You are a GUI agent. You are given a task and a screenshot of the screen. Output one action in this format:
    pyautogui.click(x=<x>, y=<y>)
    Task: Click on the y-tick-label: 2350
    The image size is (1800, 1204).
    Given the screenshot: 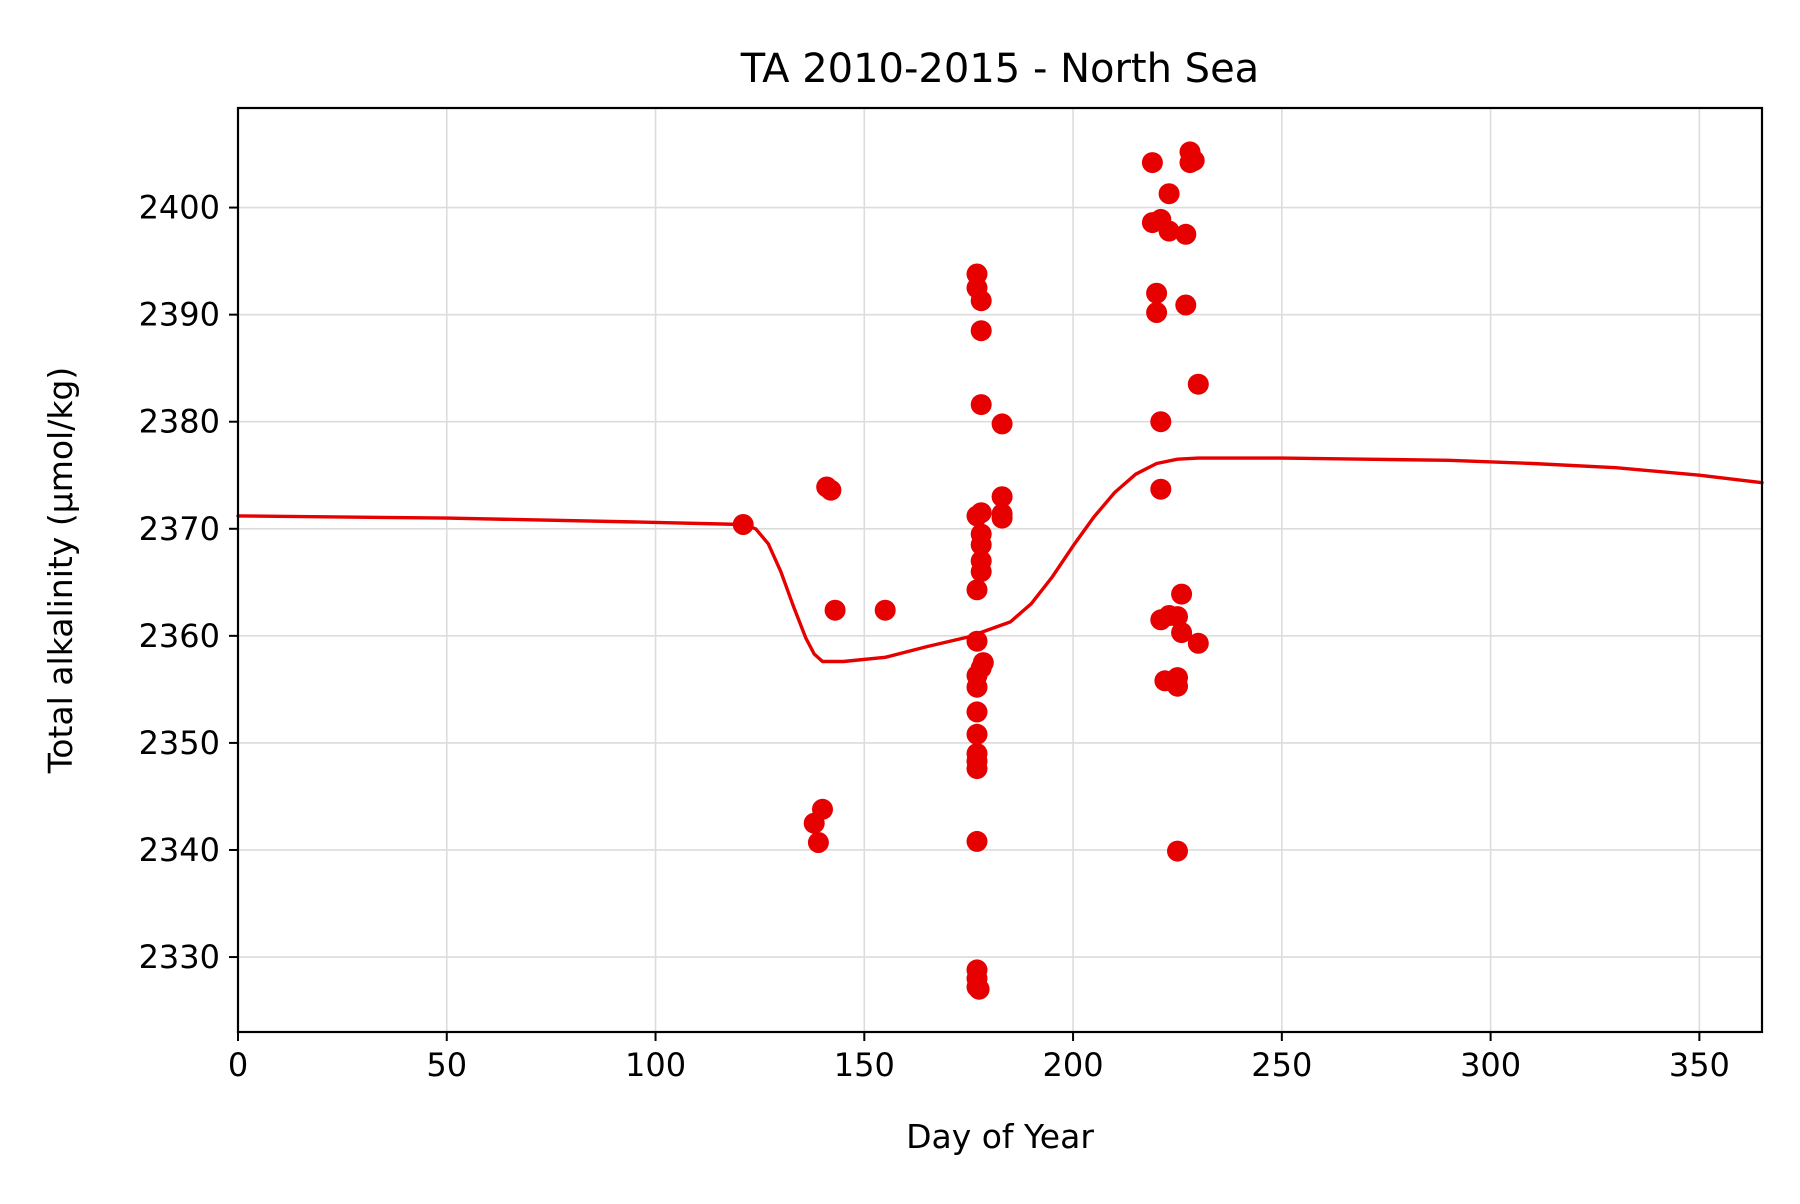 What is the action you would take?
    pyautogui.click(x=179, y=743)
    